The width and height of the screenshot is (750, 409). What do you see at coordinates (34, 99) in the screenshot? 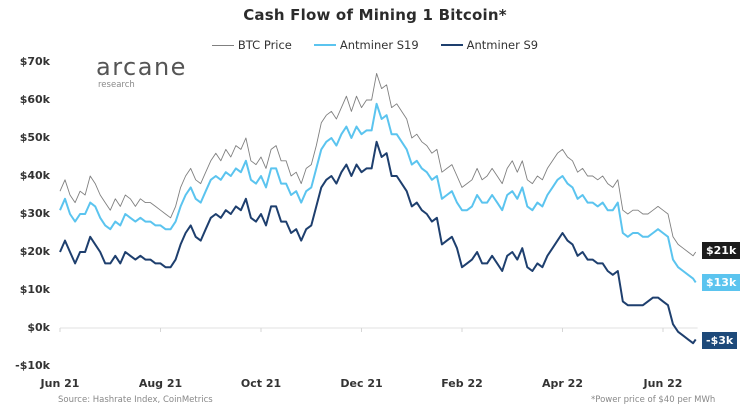
I see `y-tick-label: $60k` at bounding box center [34, 99].